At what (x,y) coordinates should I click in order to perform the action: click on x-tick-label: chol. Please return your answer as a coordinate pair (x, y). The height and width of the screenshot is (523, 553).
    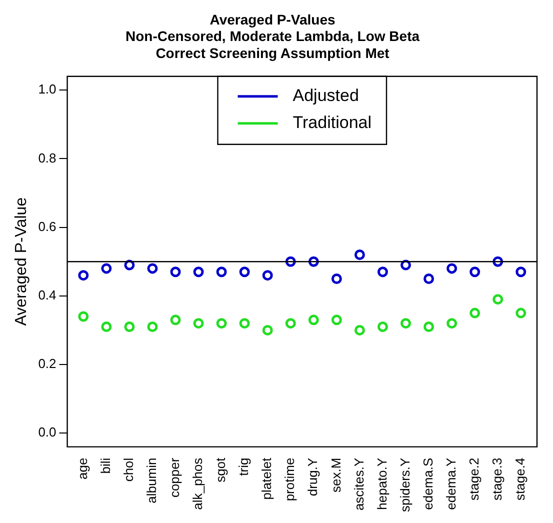
    Looking at the image, I should click on (128, 470).